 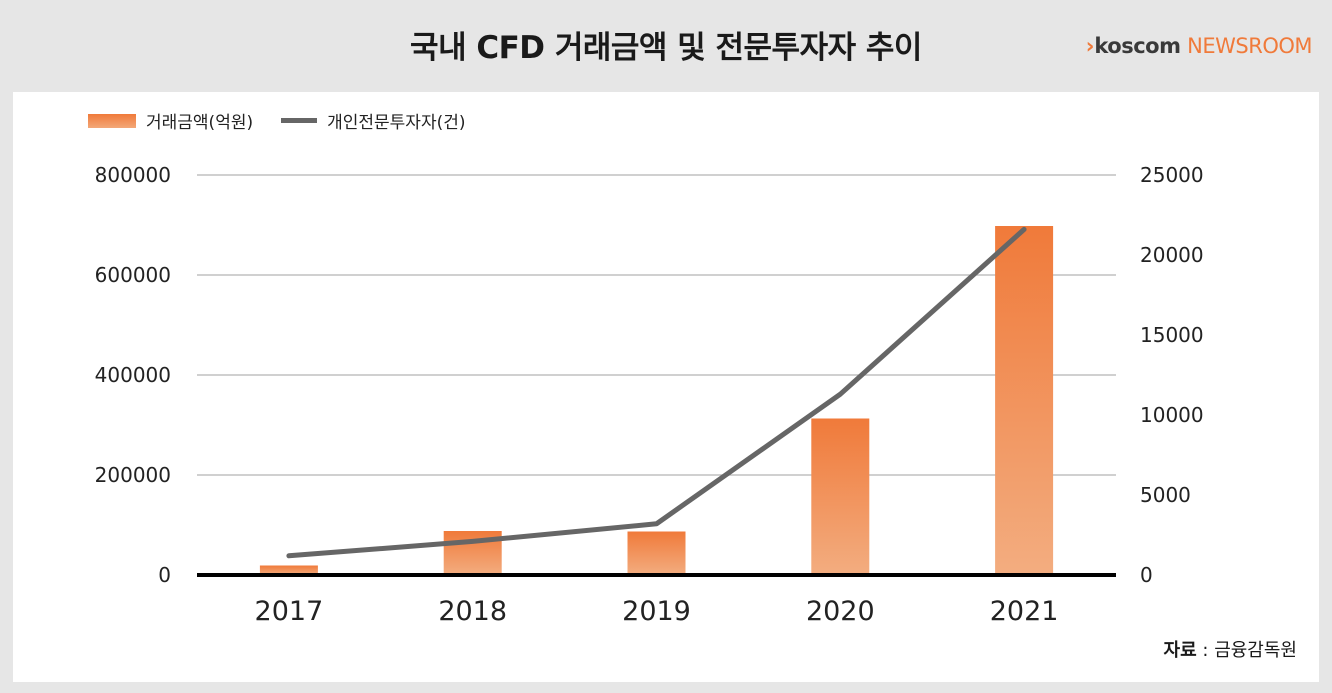 What do you see at coordinates (164, 575) in the screenshot?
I see `y-left-tick-label: 0` at bounding box center [164, 575].